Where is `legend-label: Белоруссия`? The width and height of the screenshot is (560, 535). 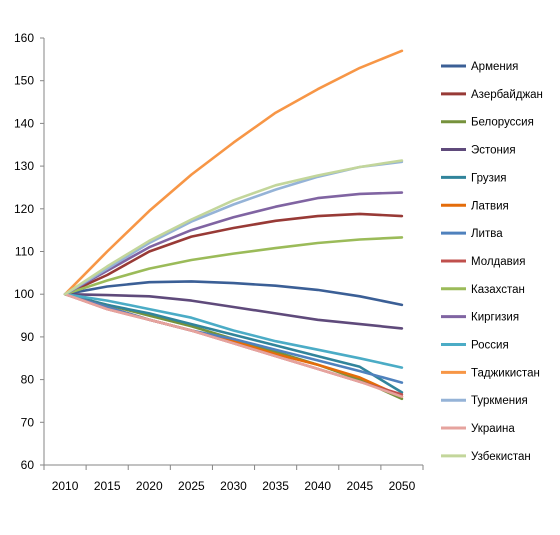 legend-label: Белоруссия is located at coordinates (502, 123).